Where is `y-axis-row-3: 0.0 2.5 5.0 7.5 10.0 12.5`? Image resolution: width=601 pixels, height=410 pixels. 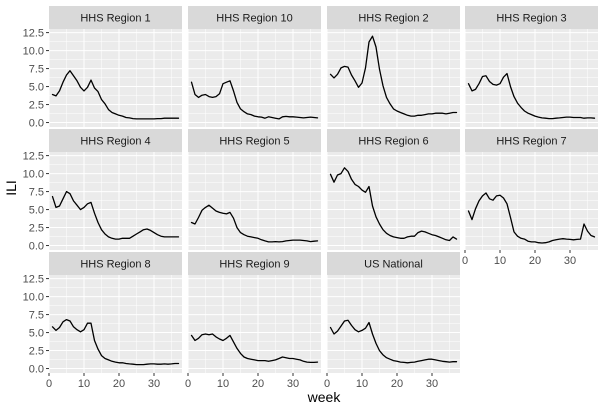
y-axis-row-3: 0.0 2.5 5.0 7.5 10.0 12.5 is located at coordinates (36, 325).